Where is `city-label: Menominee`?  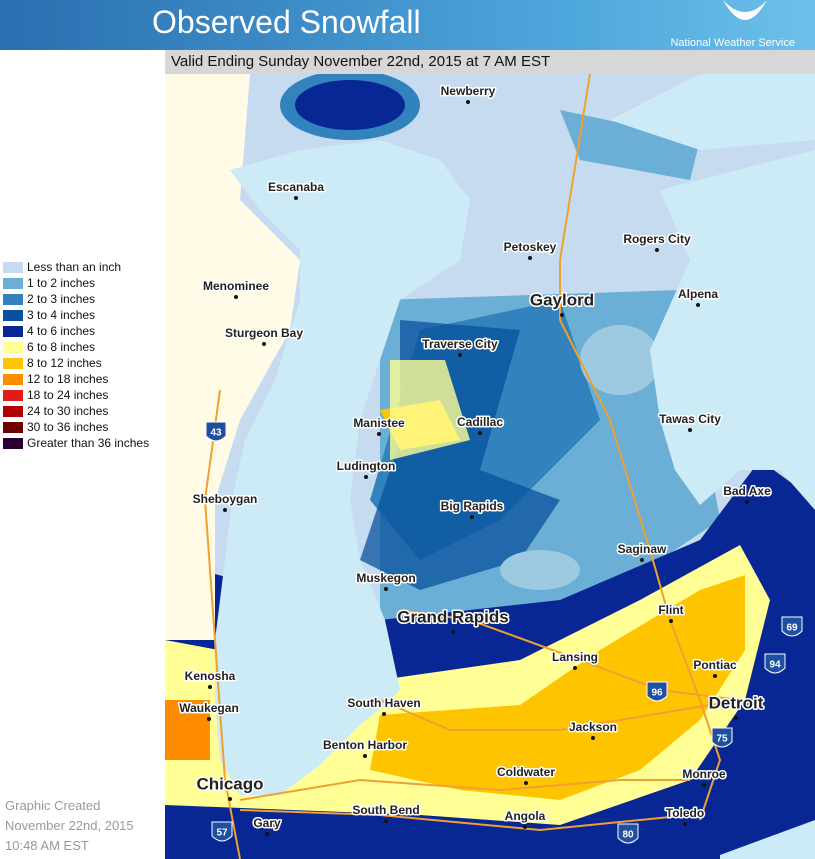 city-label: Menominee is located at coordinates (236, 286).